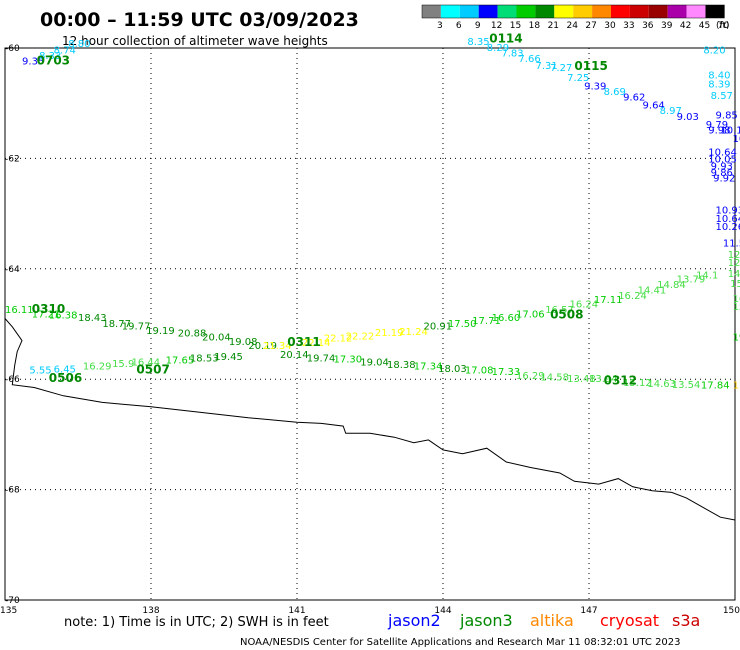  I want to click on swh-value-label: 21.19, so click(389, 333).